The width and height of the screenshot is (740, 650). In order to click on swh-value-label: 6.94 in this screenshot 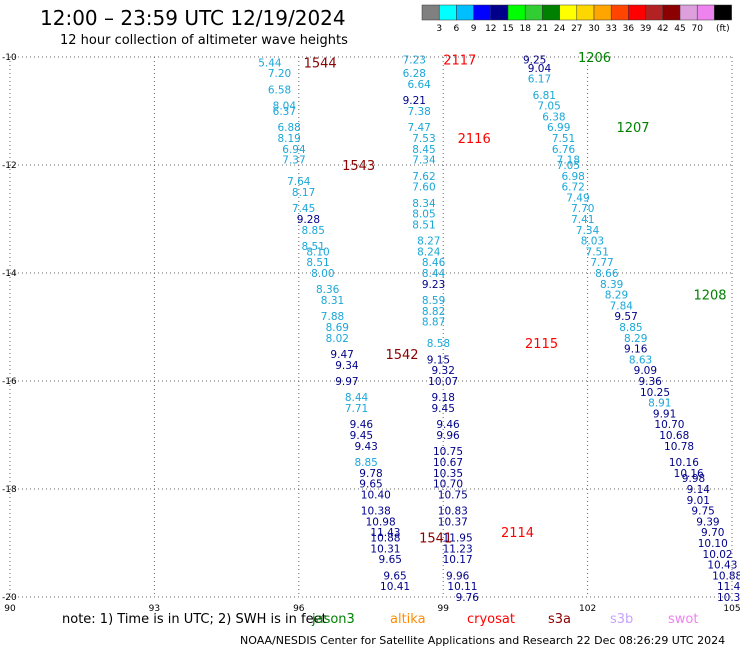, I will do `click(294, 150)`.